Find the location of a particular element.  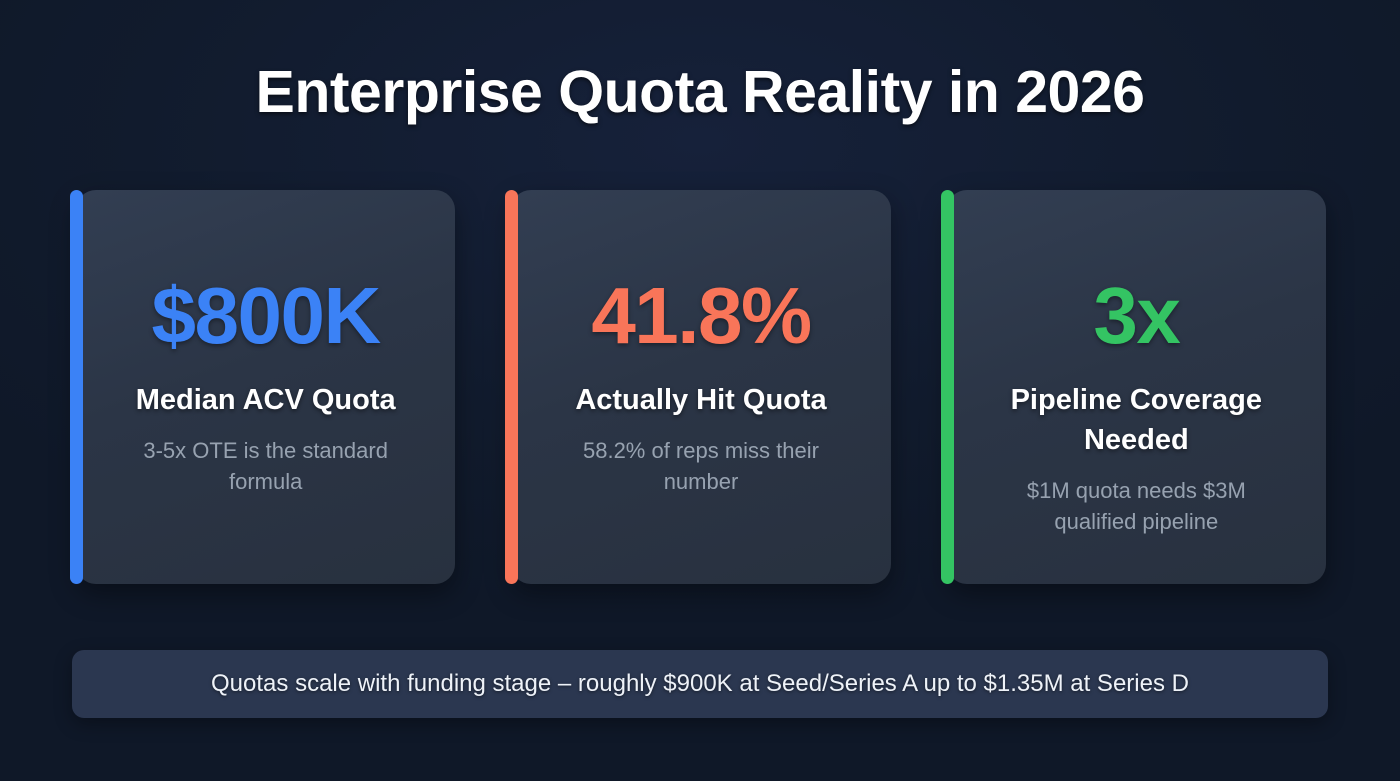

card-value: 3x is located at coordinates (1136, 315).